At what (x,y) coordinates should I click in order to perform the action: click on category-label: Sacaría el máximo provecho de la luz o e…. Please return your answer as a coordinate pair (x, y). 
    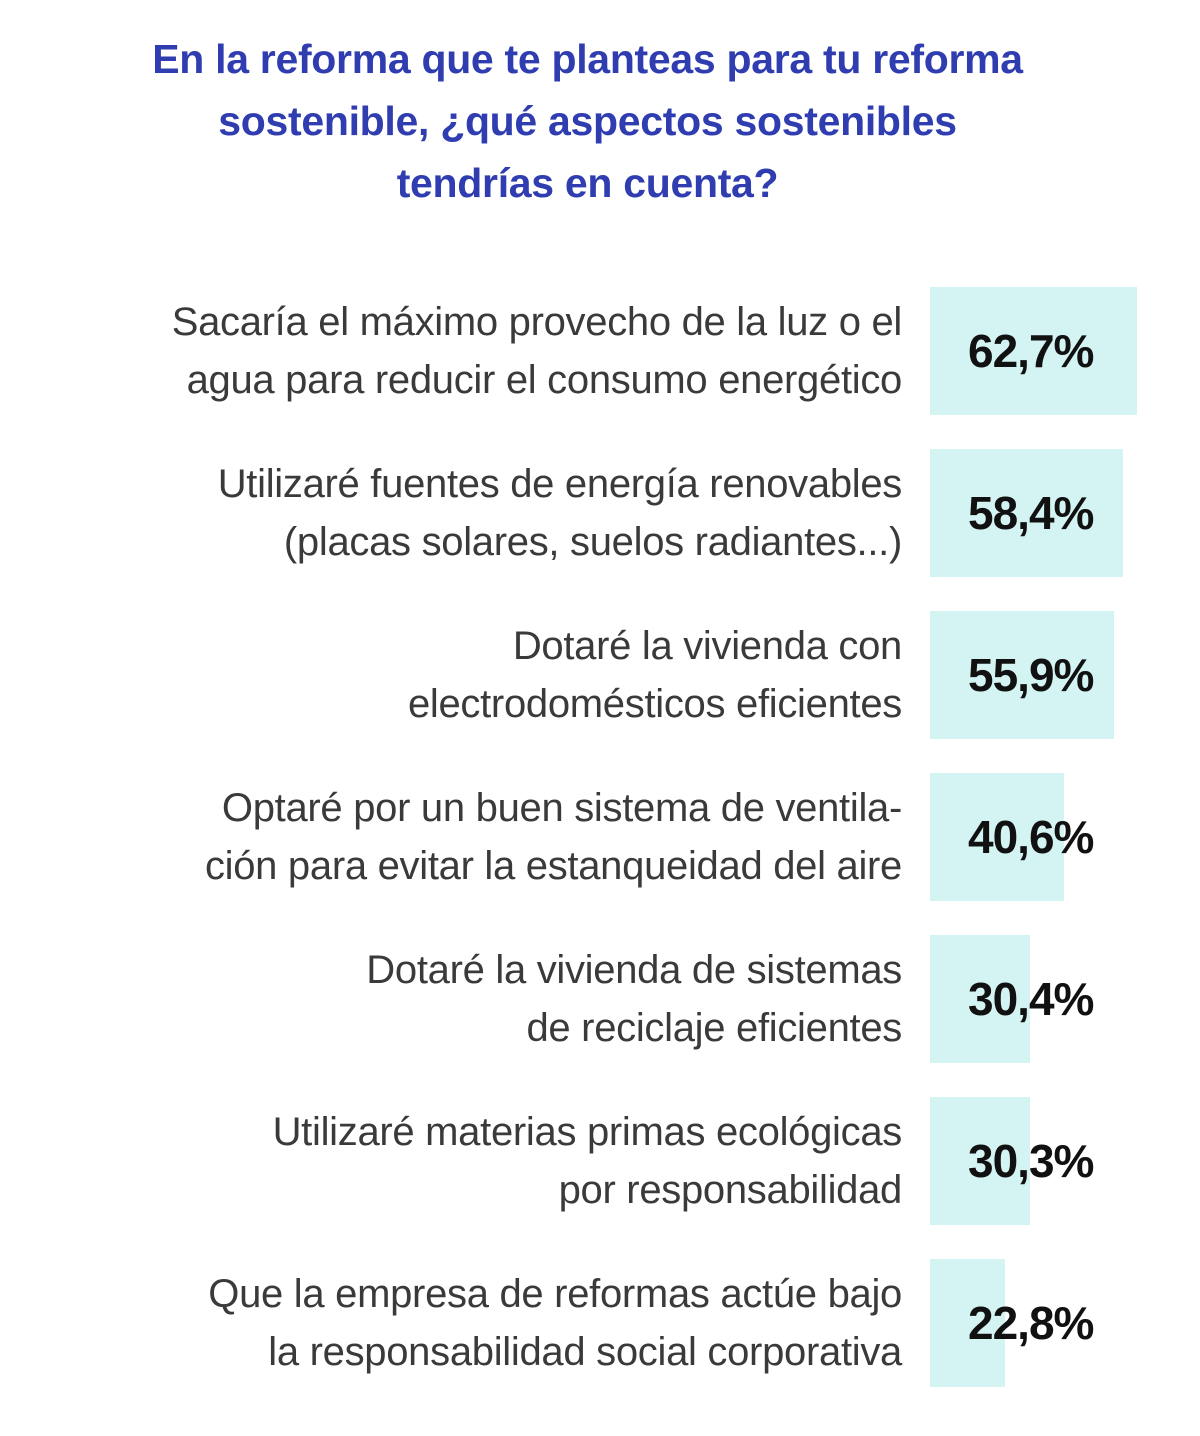
    Looking at the image, I should click on (472, 351).